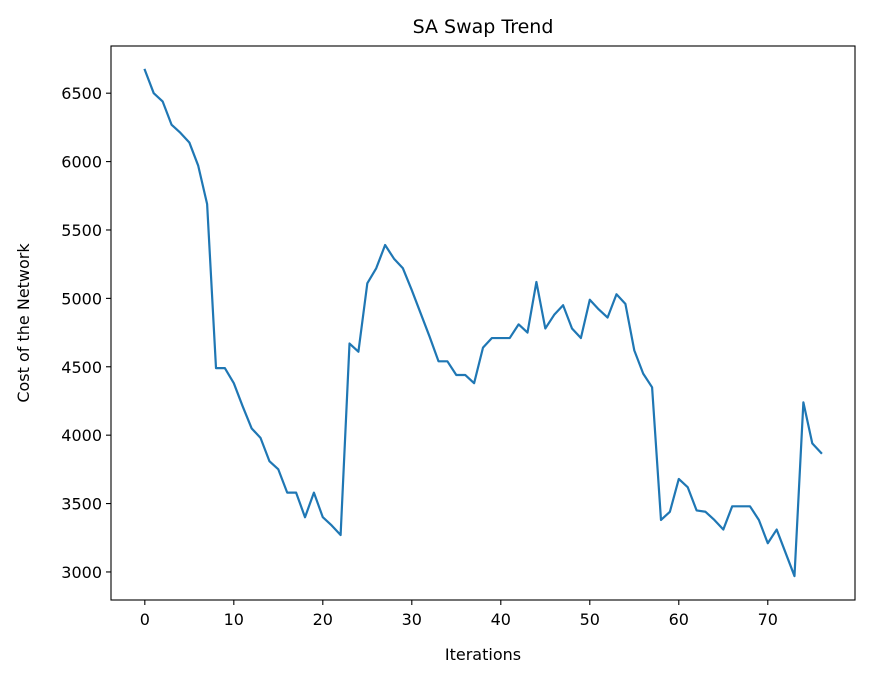 The height and width of the screenshot is (678, 869). What do you see at coordinates (483, 654) in the screenshot?
I see `x-axis-label: Iterations` at bounding box center [483, 654].